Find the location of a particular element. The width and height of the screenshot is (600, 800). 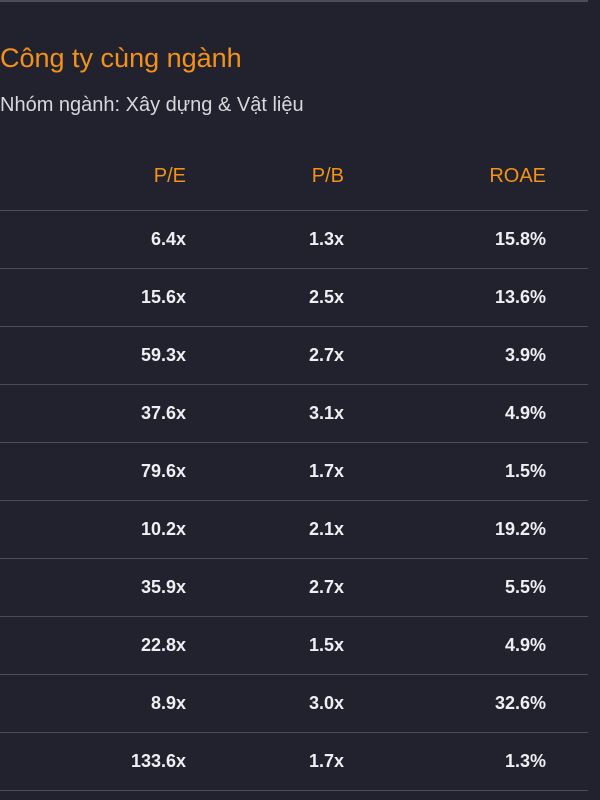

table-header-row: P/E P/B ROAE is located at coordinates (294, 181).